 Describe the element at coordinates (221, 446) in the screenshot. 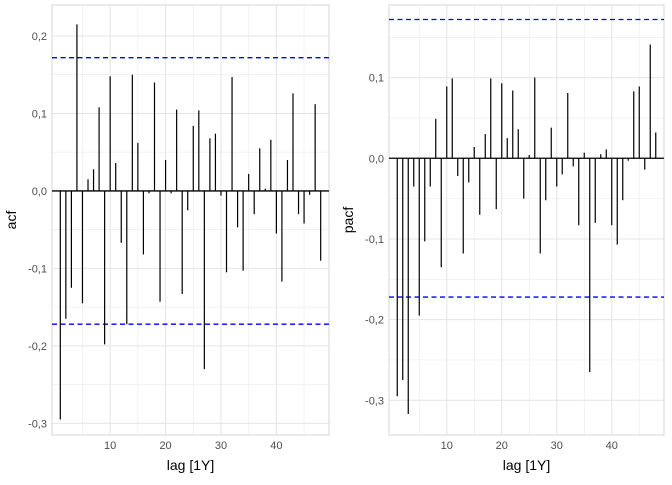

I see `acf-xtick-label: 30` at that location.